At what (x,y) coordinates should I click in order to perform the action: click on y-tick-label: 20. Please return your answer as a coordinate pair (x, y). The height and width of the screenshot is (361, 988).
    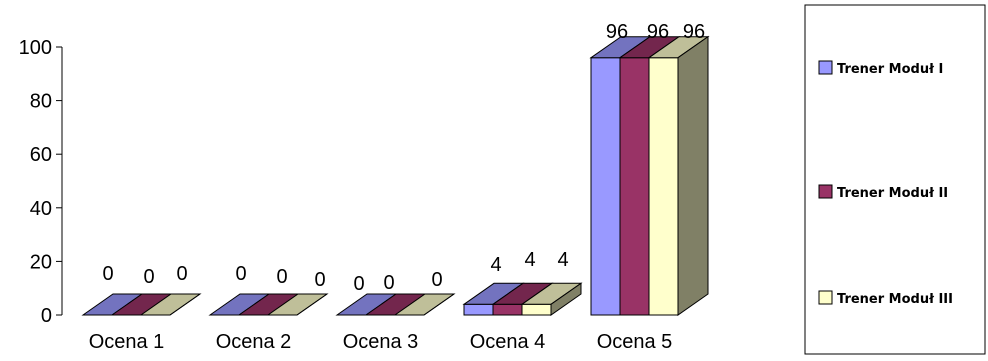
    Looking at the image, I should click on (41, 262).